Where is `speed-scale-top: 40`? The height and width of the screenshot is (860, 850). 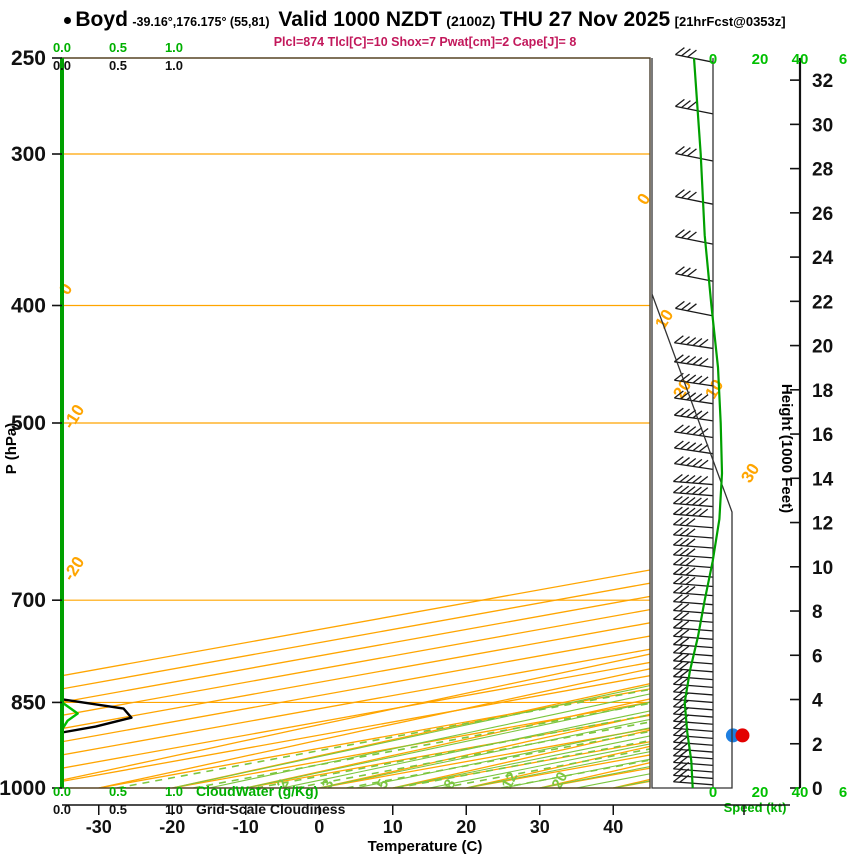 speed-scale-top: 40 is located at coordinates (800, 59).